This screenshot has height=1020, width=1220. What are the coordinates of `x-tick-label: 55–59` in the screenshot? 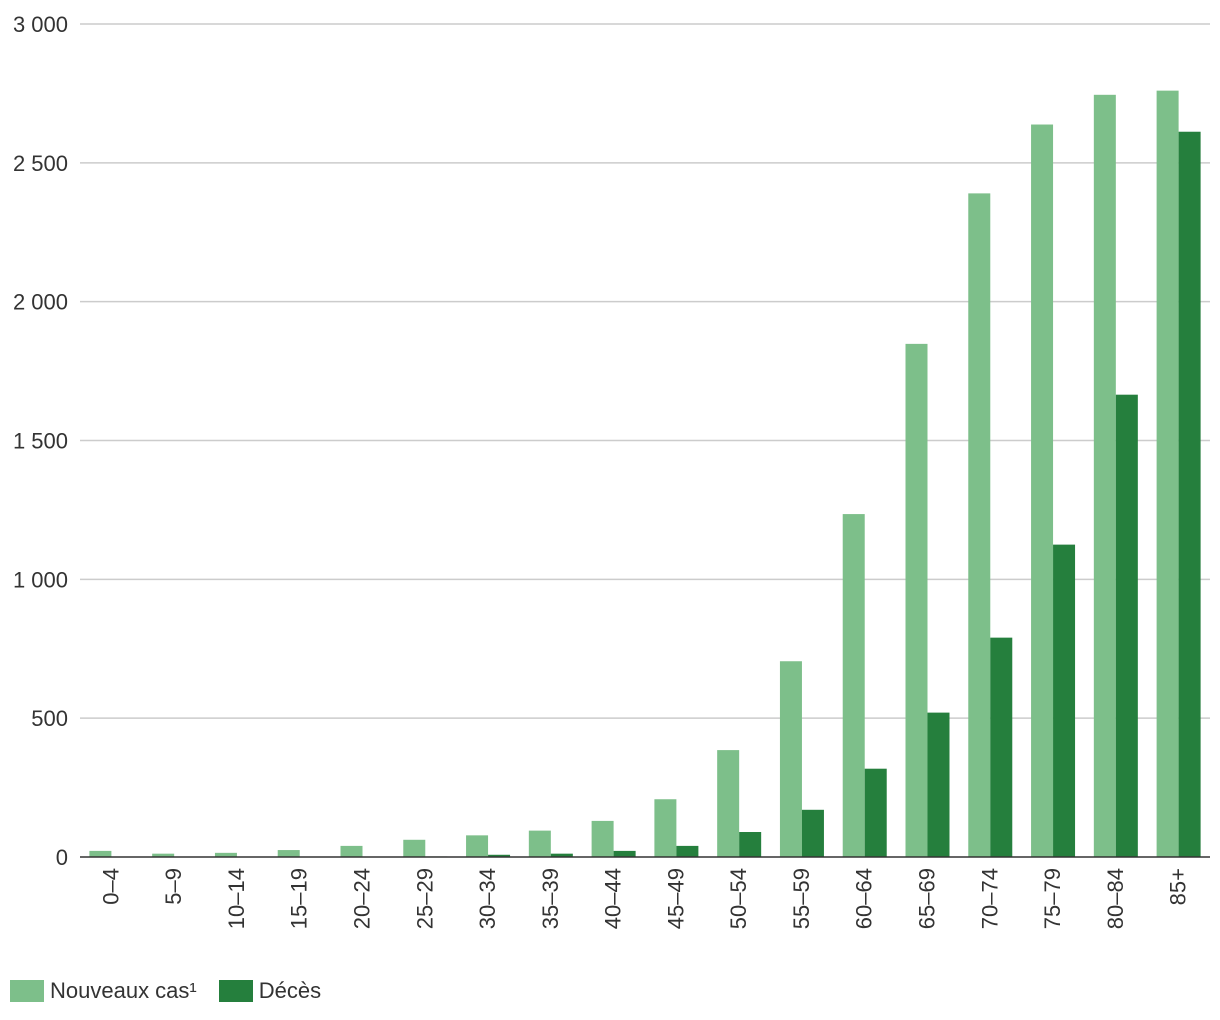 It's located at (801, 898).